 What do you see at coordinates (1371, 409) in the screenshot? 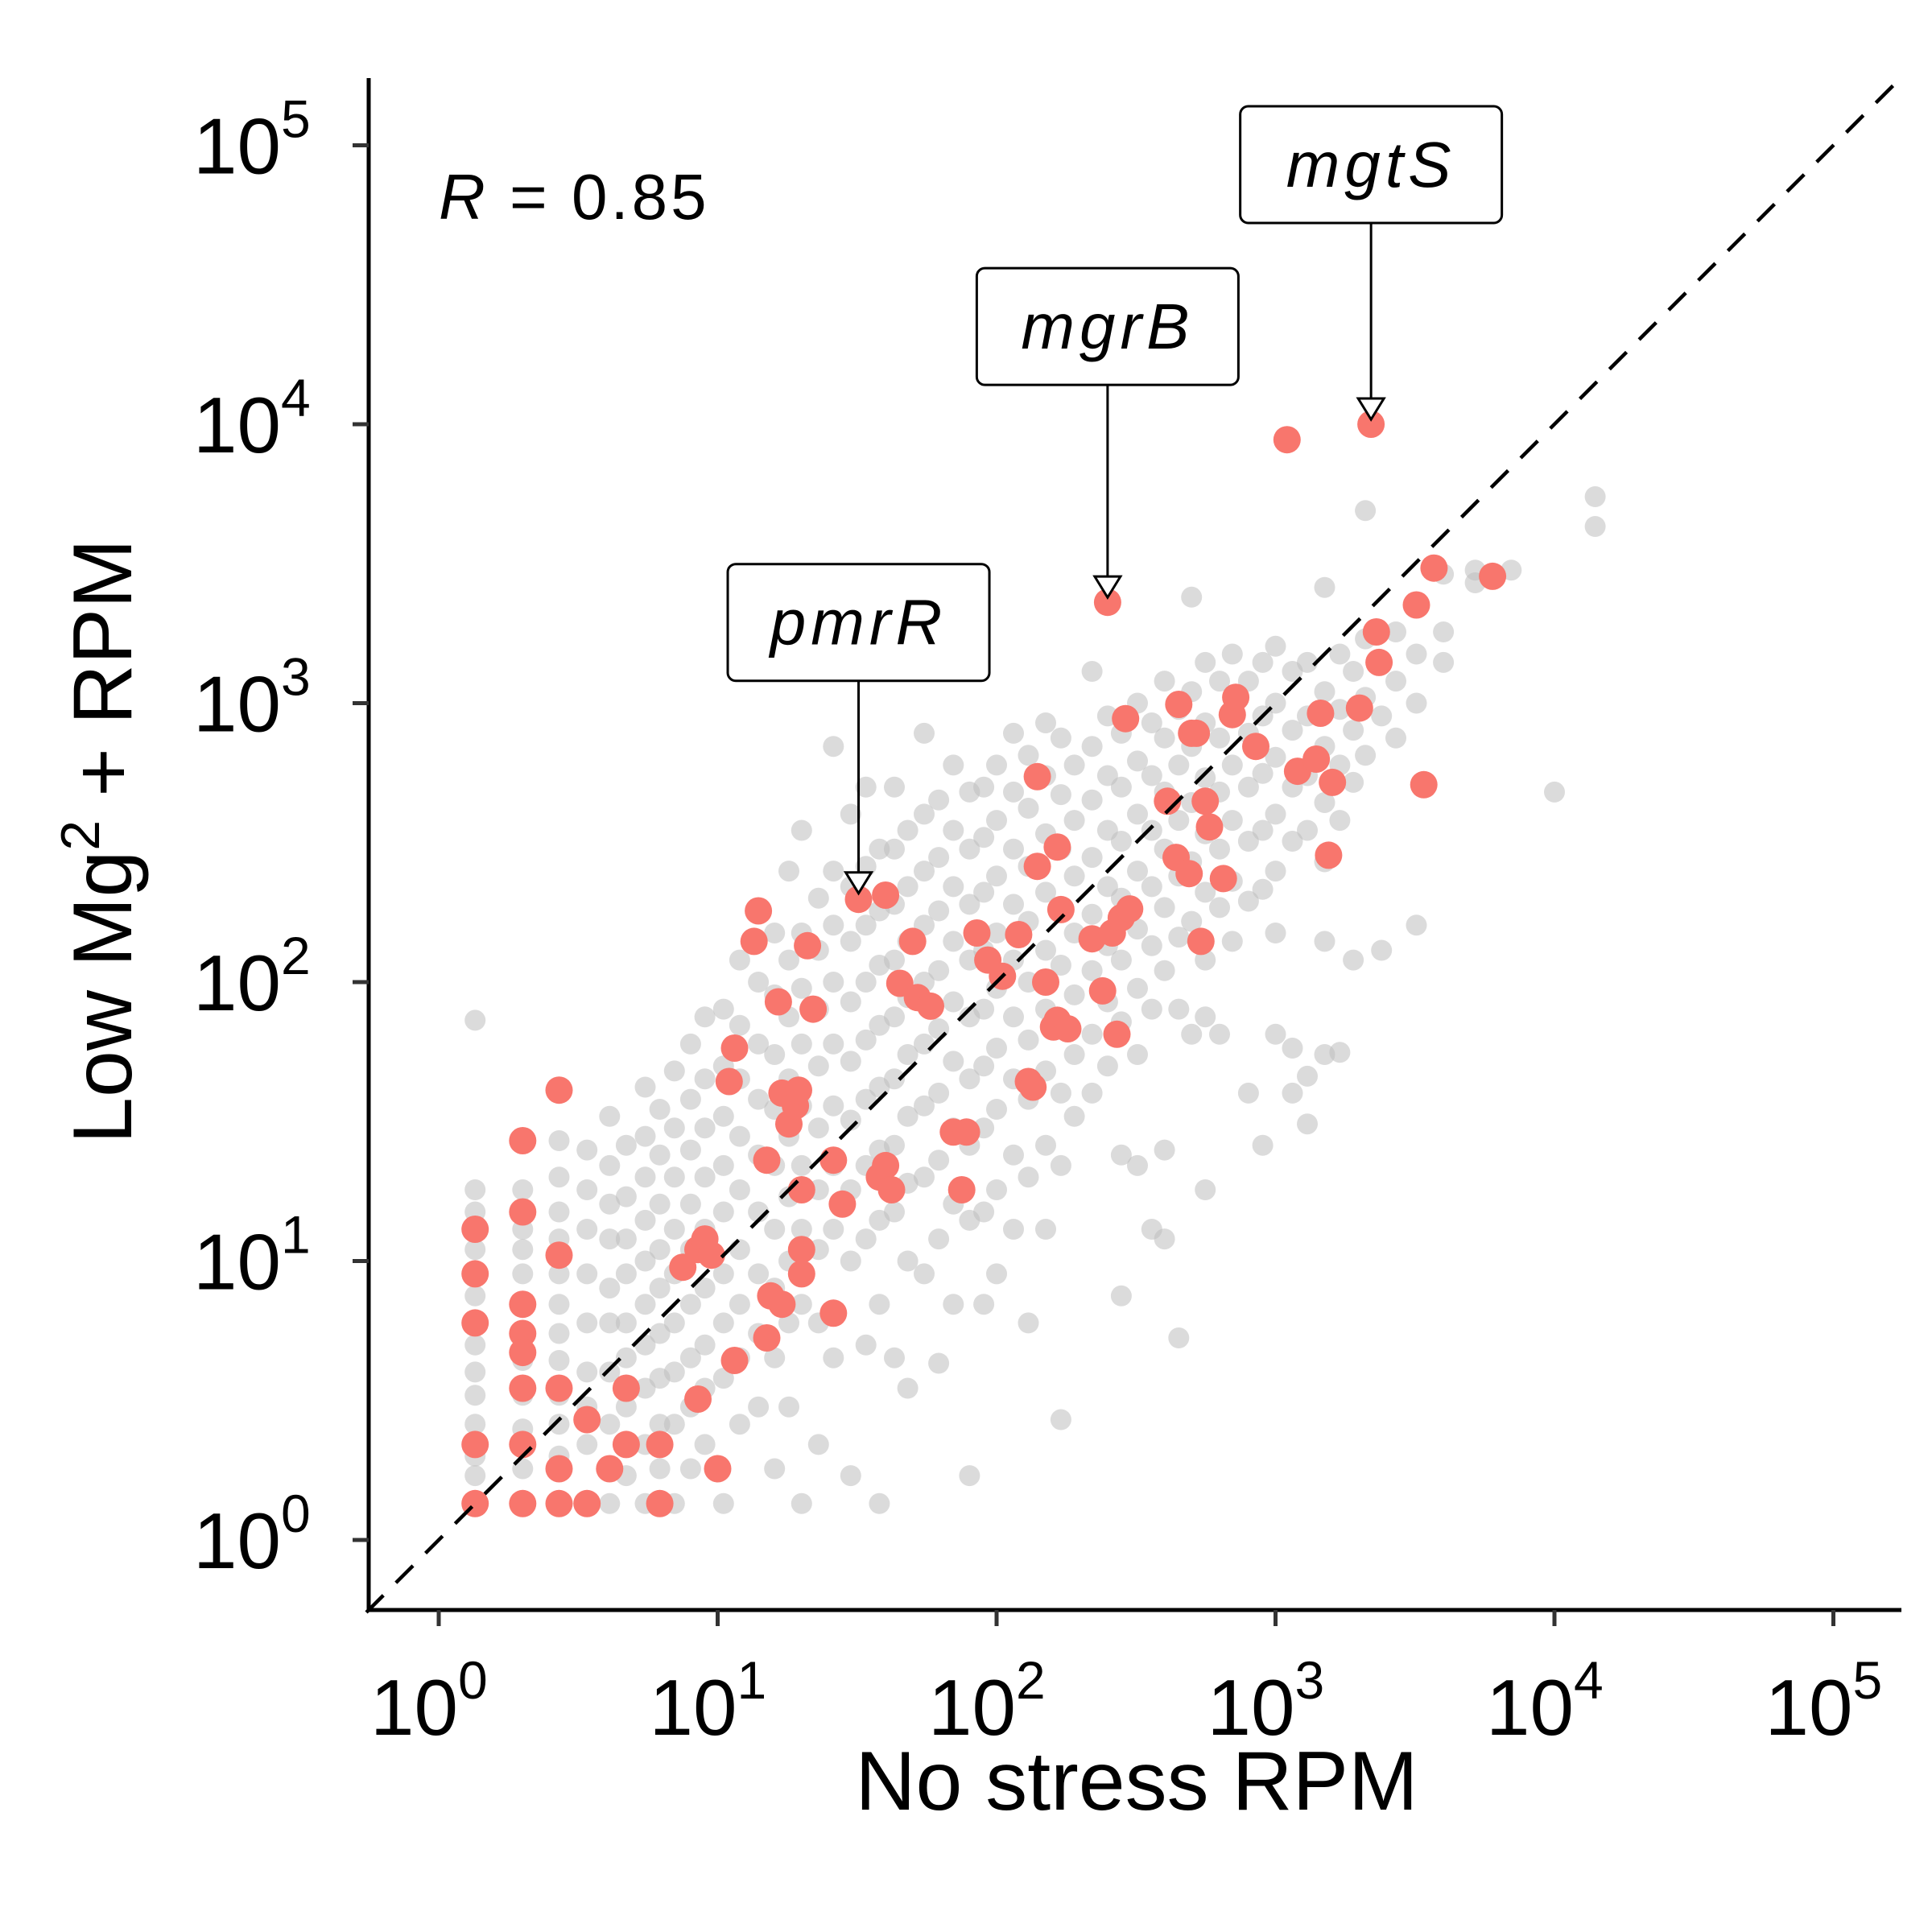
I see `annotation-arrow-head` at bounding box center [1371, 409].